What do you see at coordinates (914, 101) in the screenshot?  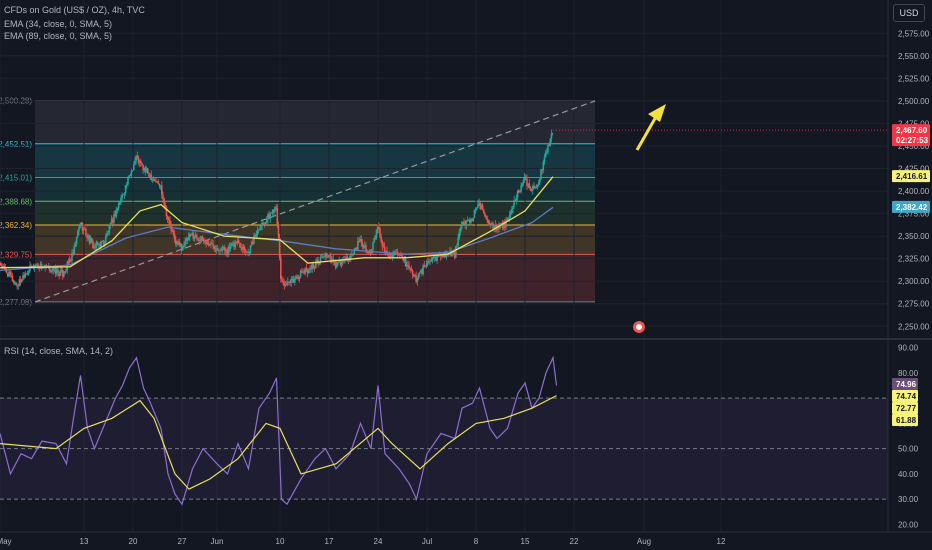 I see `price-tick-3: 2,500.00` at bounding box center [914, 101].